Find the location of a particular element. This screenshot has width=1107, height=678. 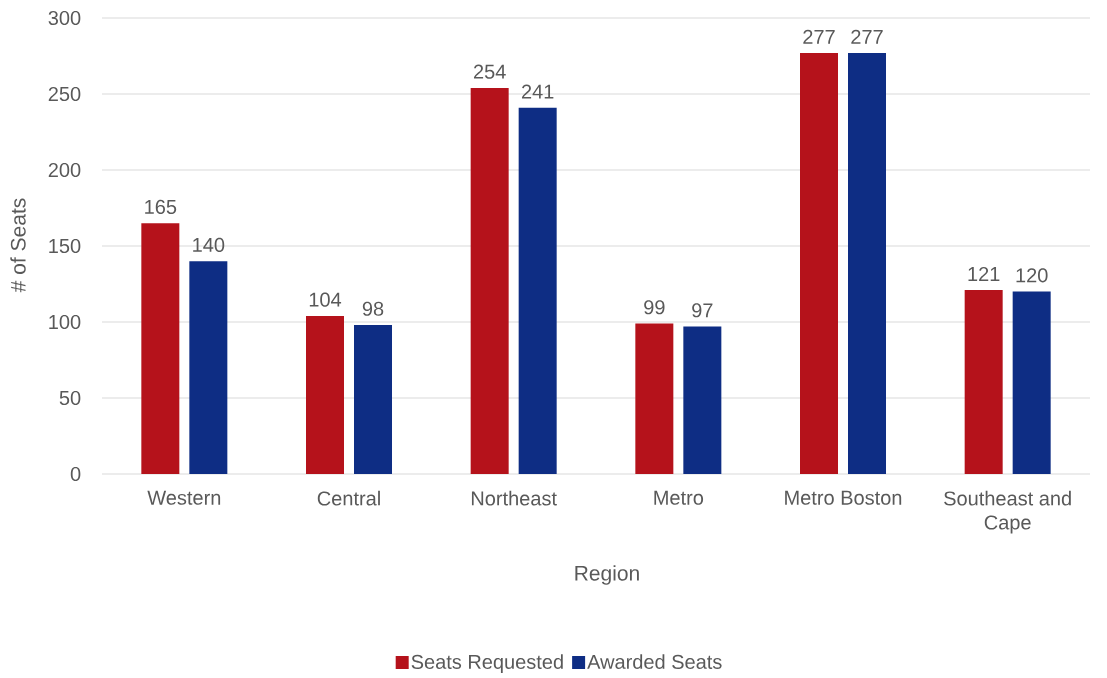

data-label: 241 is located at coordinates (537, 91).